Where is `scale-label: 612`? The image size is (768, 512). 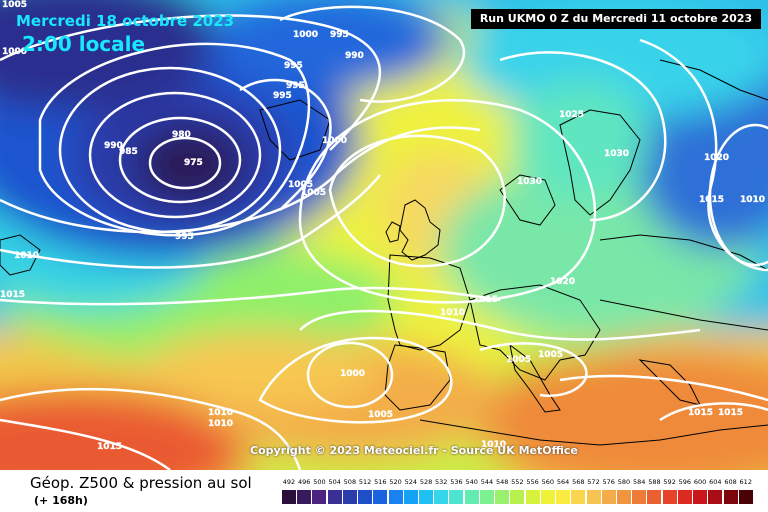 scale-label: 612 is located at coordinates (746, 482).